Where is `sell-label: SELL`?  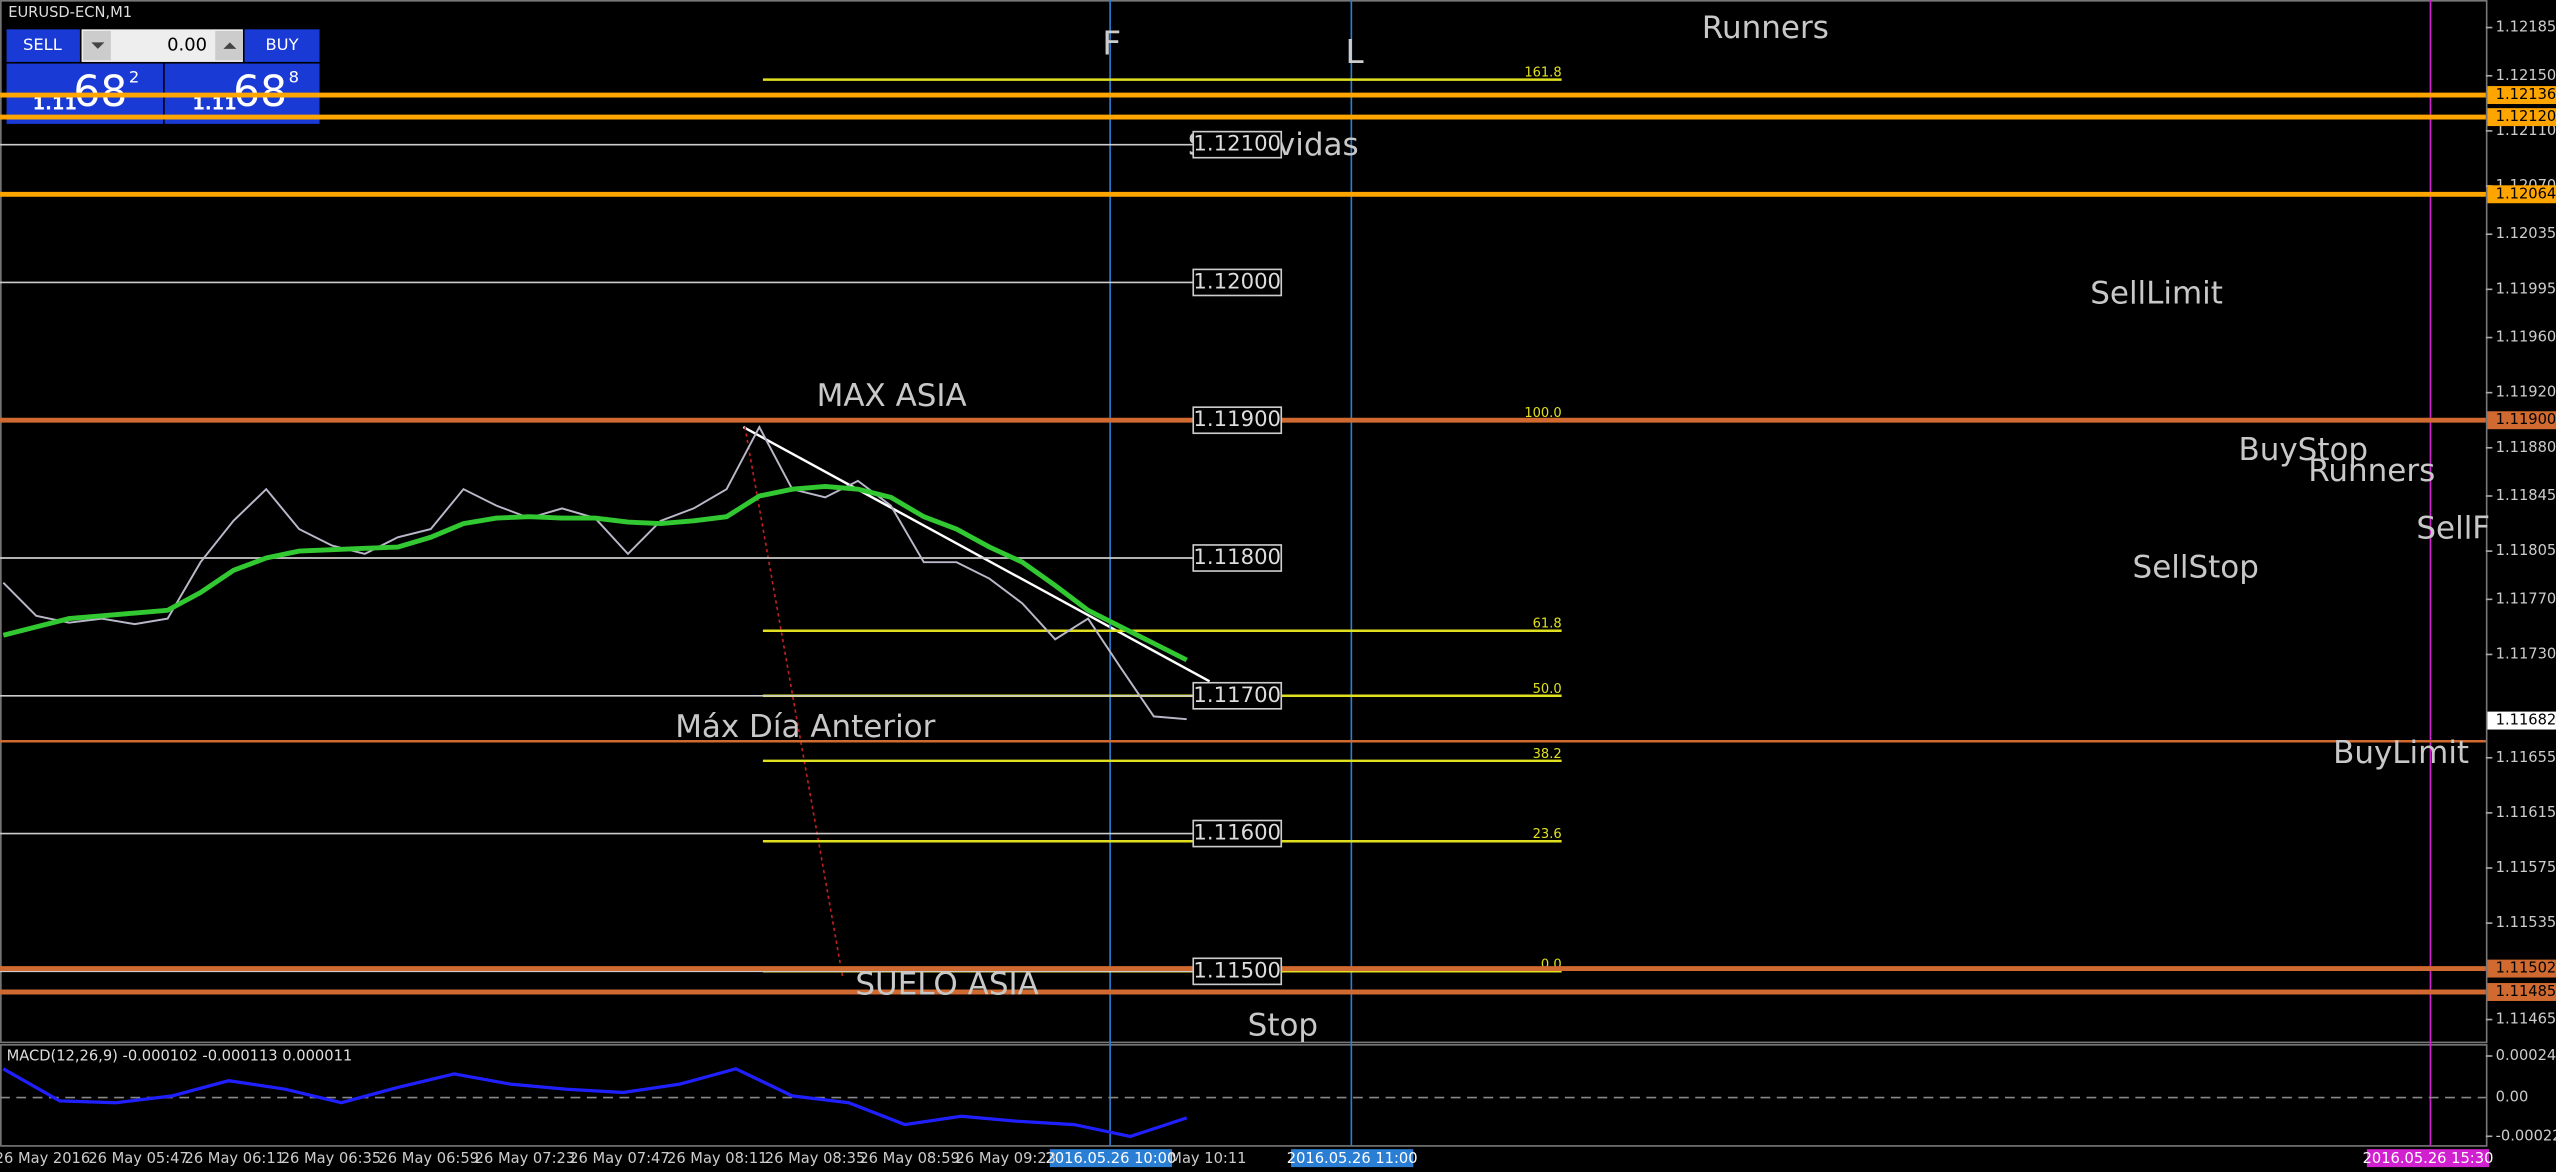 sell-label: SELL is located at coordinates (42, 44).